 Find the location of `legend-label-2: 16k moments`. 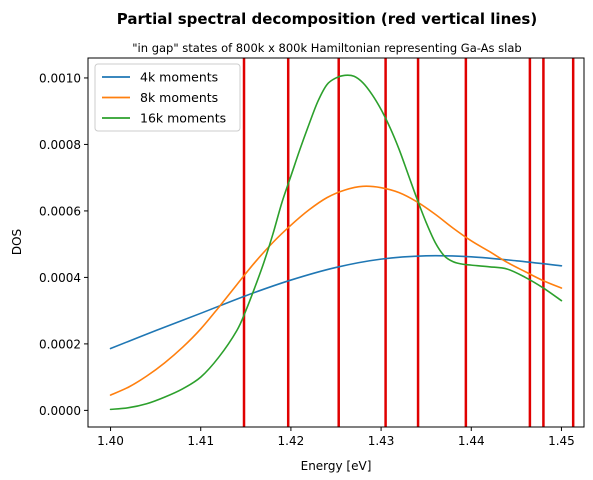

legend-label-2: 16k moments is located at coordinates (183, 118).